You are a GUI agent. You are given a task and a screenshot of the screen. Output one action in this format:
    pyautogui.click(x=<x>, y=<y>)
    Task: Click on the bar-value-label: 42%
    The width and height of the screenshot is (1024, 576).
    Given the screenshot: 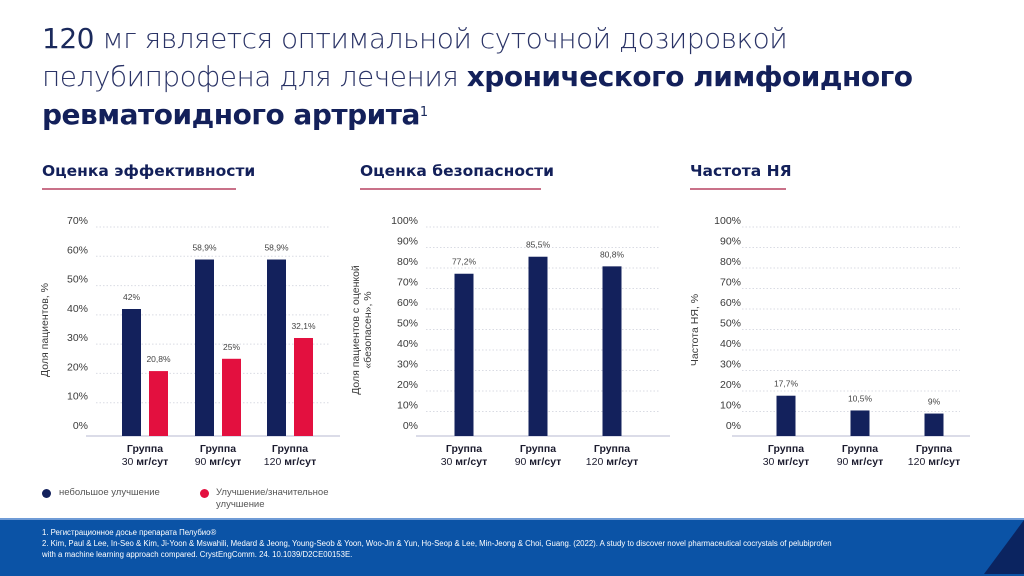 What is the action you would take?
    pyautogui.click(x=131, y=297)
    